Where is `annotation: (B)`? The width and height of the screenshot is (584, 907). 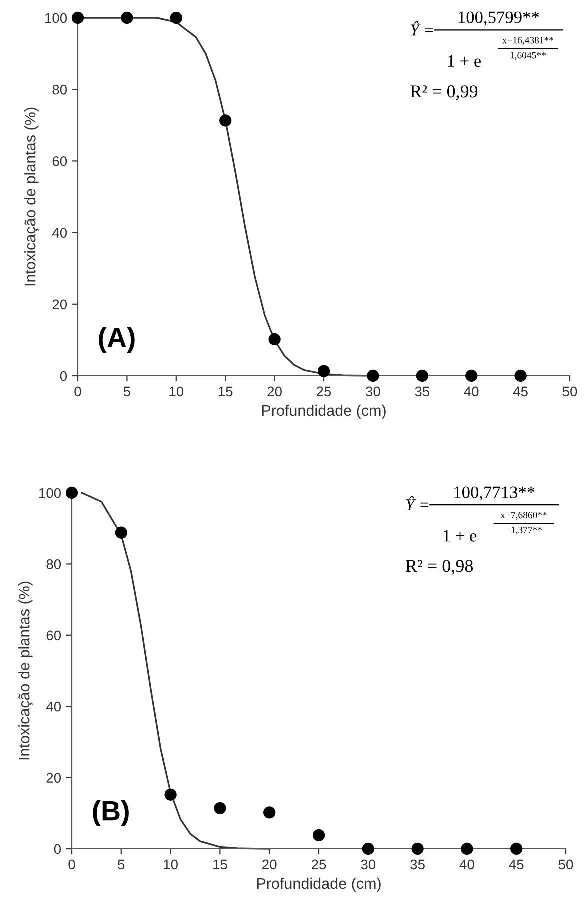
annotation: (B) is located at coordinates (111, 813).